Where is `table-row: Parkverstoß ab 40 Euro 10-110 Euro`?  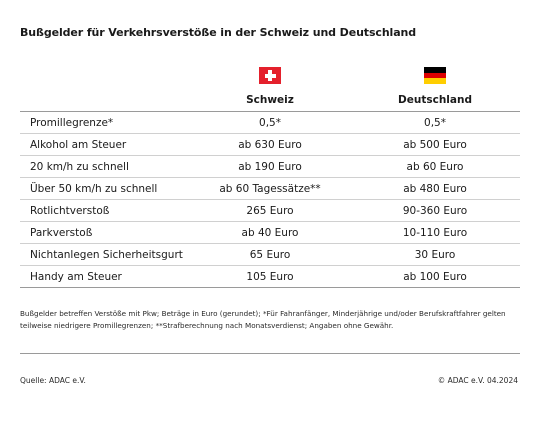
table-row: Parkverstoß ab 40 Euro 10-110 Euro is located at coordinates (270, 233).